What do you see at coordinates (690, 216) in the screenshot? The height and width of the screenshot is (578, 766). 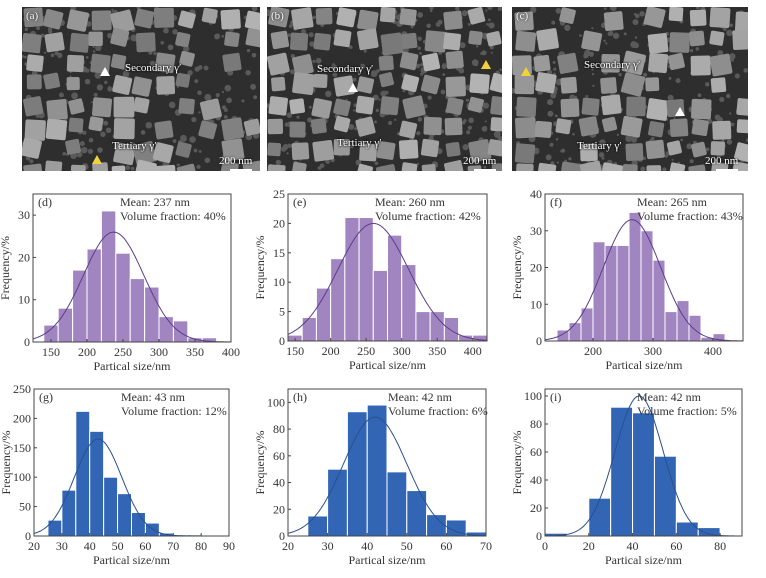 I see `volume-fraction-label: Volume fraction: 43%` at bounding box center [690, 216].